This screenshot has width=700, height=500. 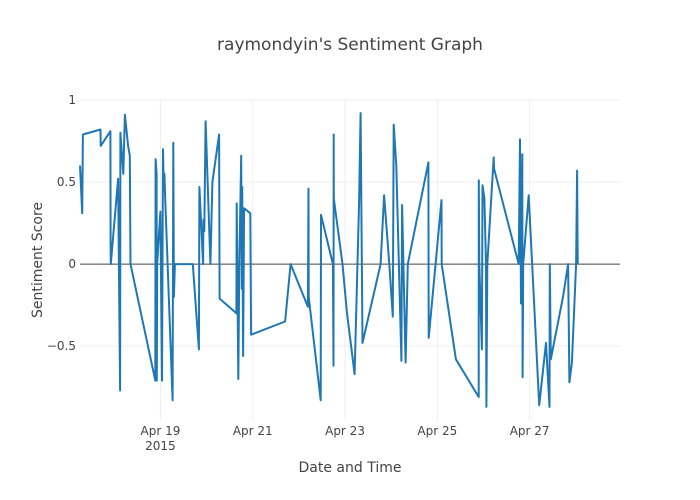 What do you see at coordinates (345, 431) in the screenshot?
I see `x-tick-label: Apr 23` at bounding box center [345, 431].